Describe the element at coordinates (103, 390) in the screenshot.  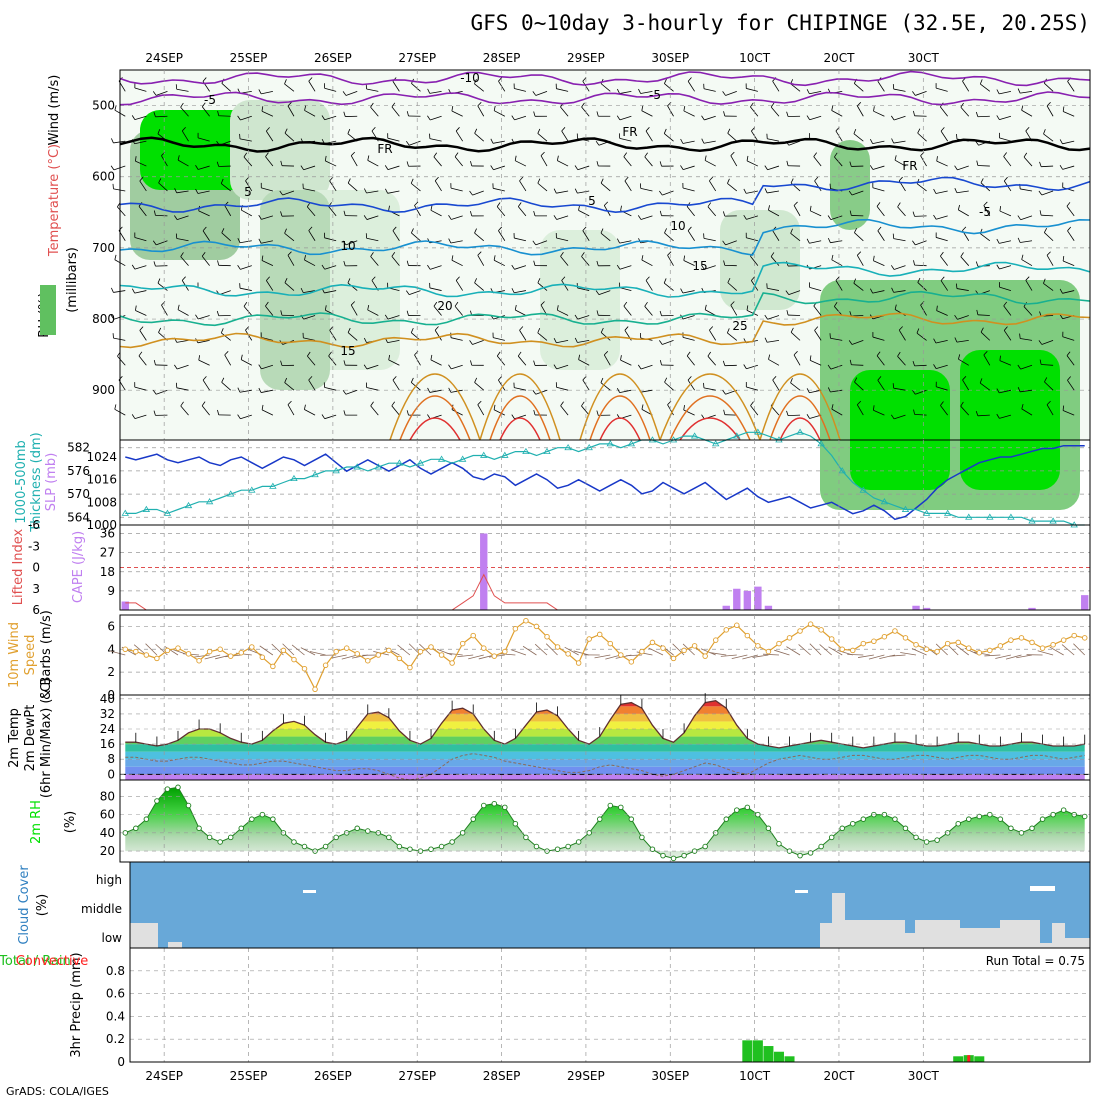
I see `pressure-tick-label: 900` at that location.